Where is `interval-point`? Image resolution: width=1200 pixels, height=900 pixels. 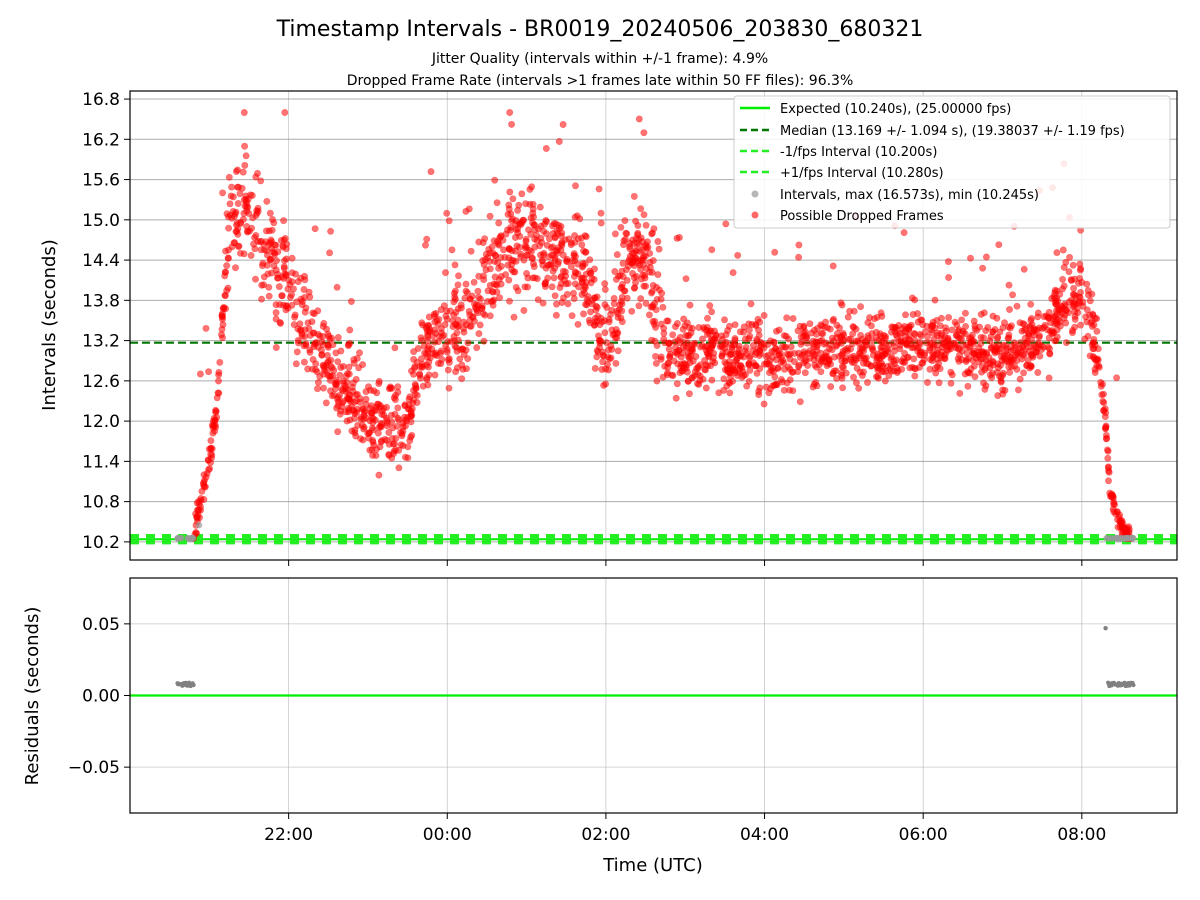
interval-point is located at coordinates (1132, 538).